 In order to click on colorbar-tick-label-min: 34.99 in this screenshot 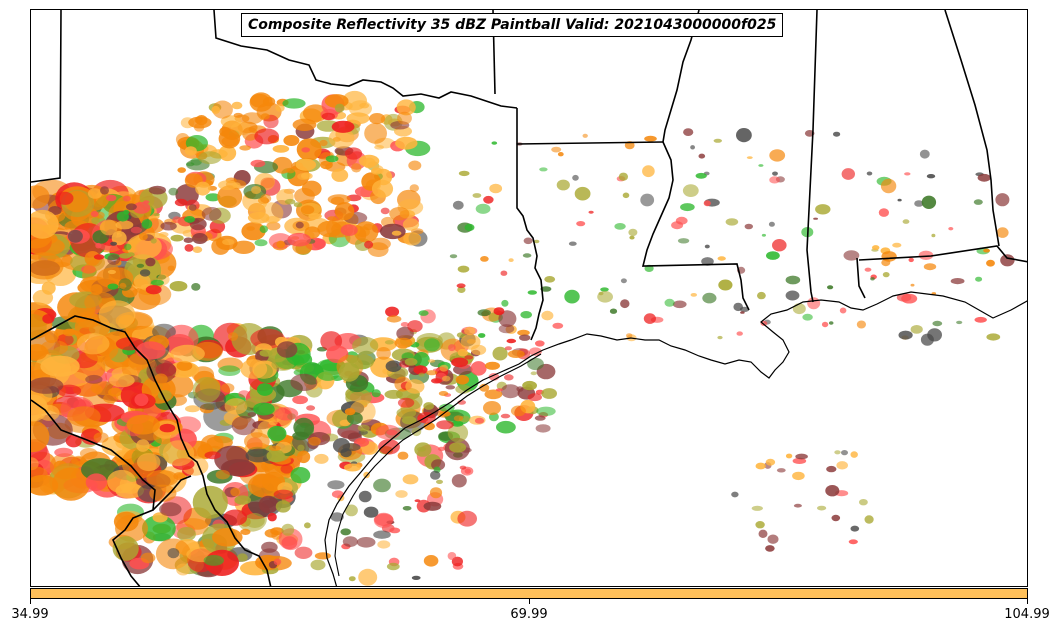, I will do `click(30, 614)`.